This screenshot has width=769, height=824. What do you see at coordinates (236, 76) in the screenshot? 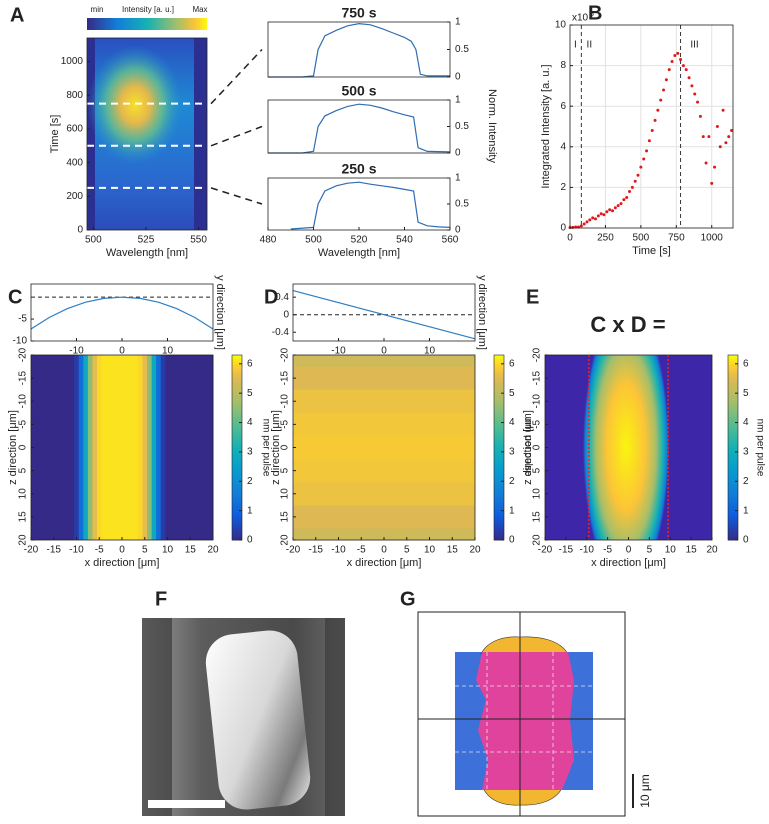
I see `connector` at bounding box center [236, 76].